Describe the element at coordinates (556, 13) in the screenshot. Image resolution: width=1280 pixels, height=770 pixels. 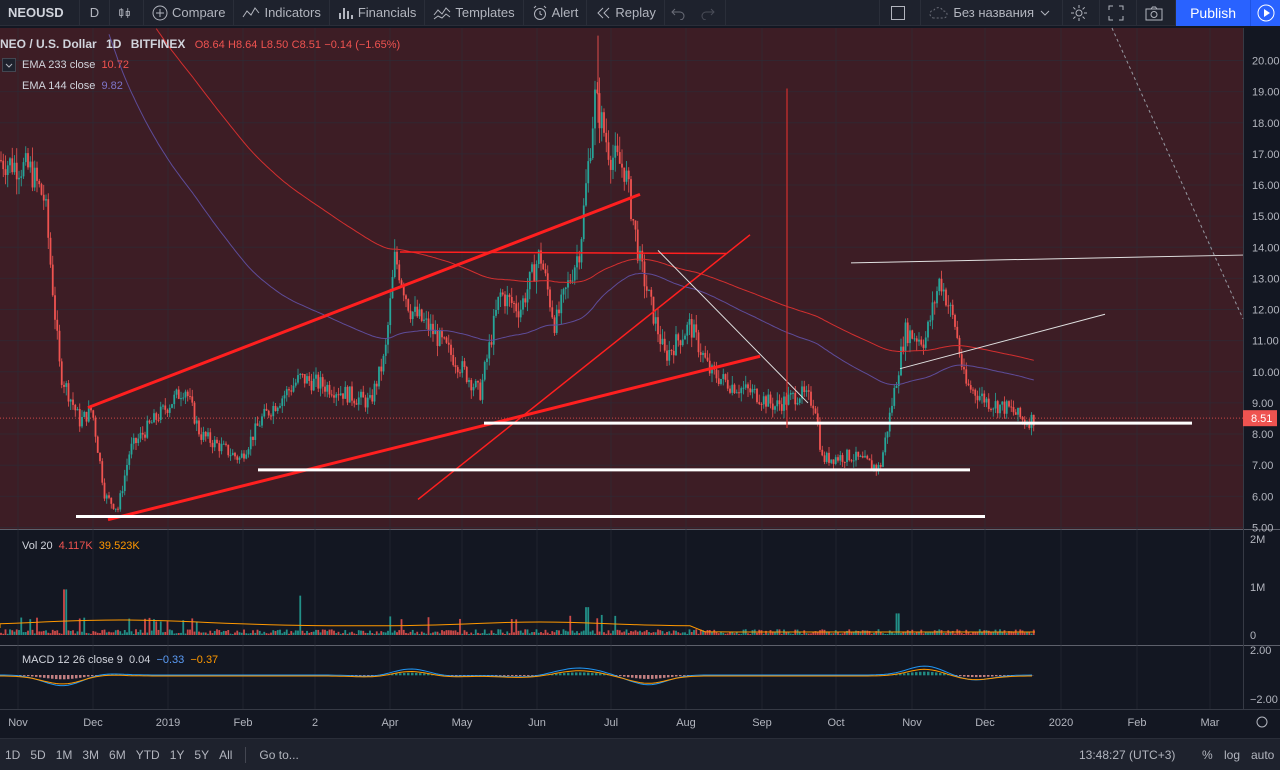
I see `alert-button: Alert` at that location.